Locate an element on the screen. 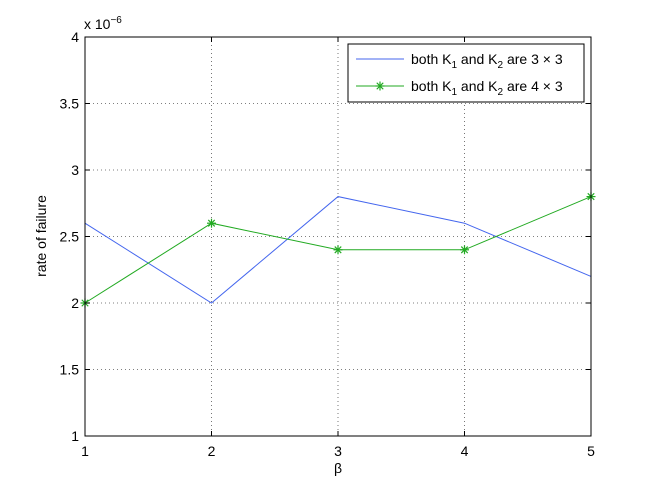  y-tick-label: 3 is located at coordinates (75, 170).